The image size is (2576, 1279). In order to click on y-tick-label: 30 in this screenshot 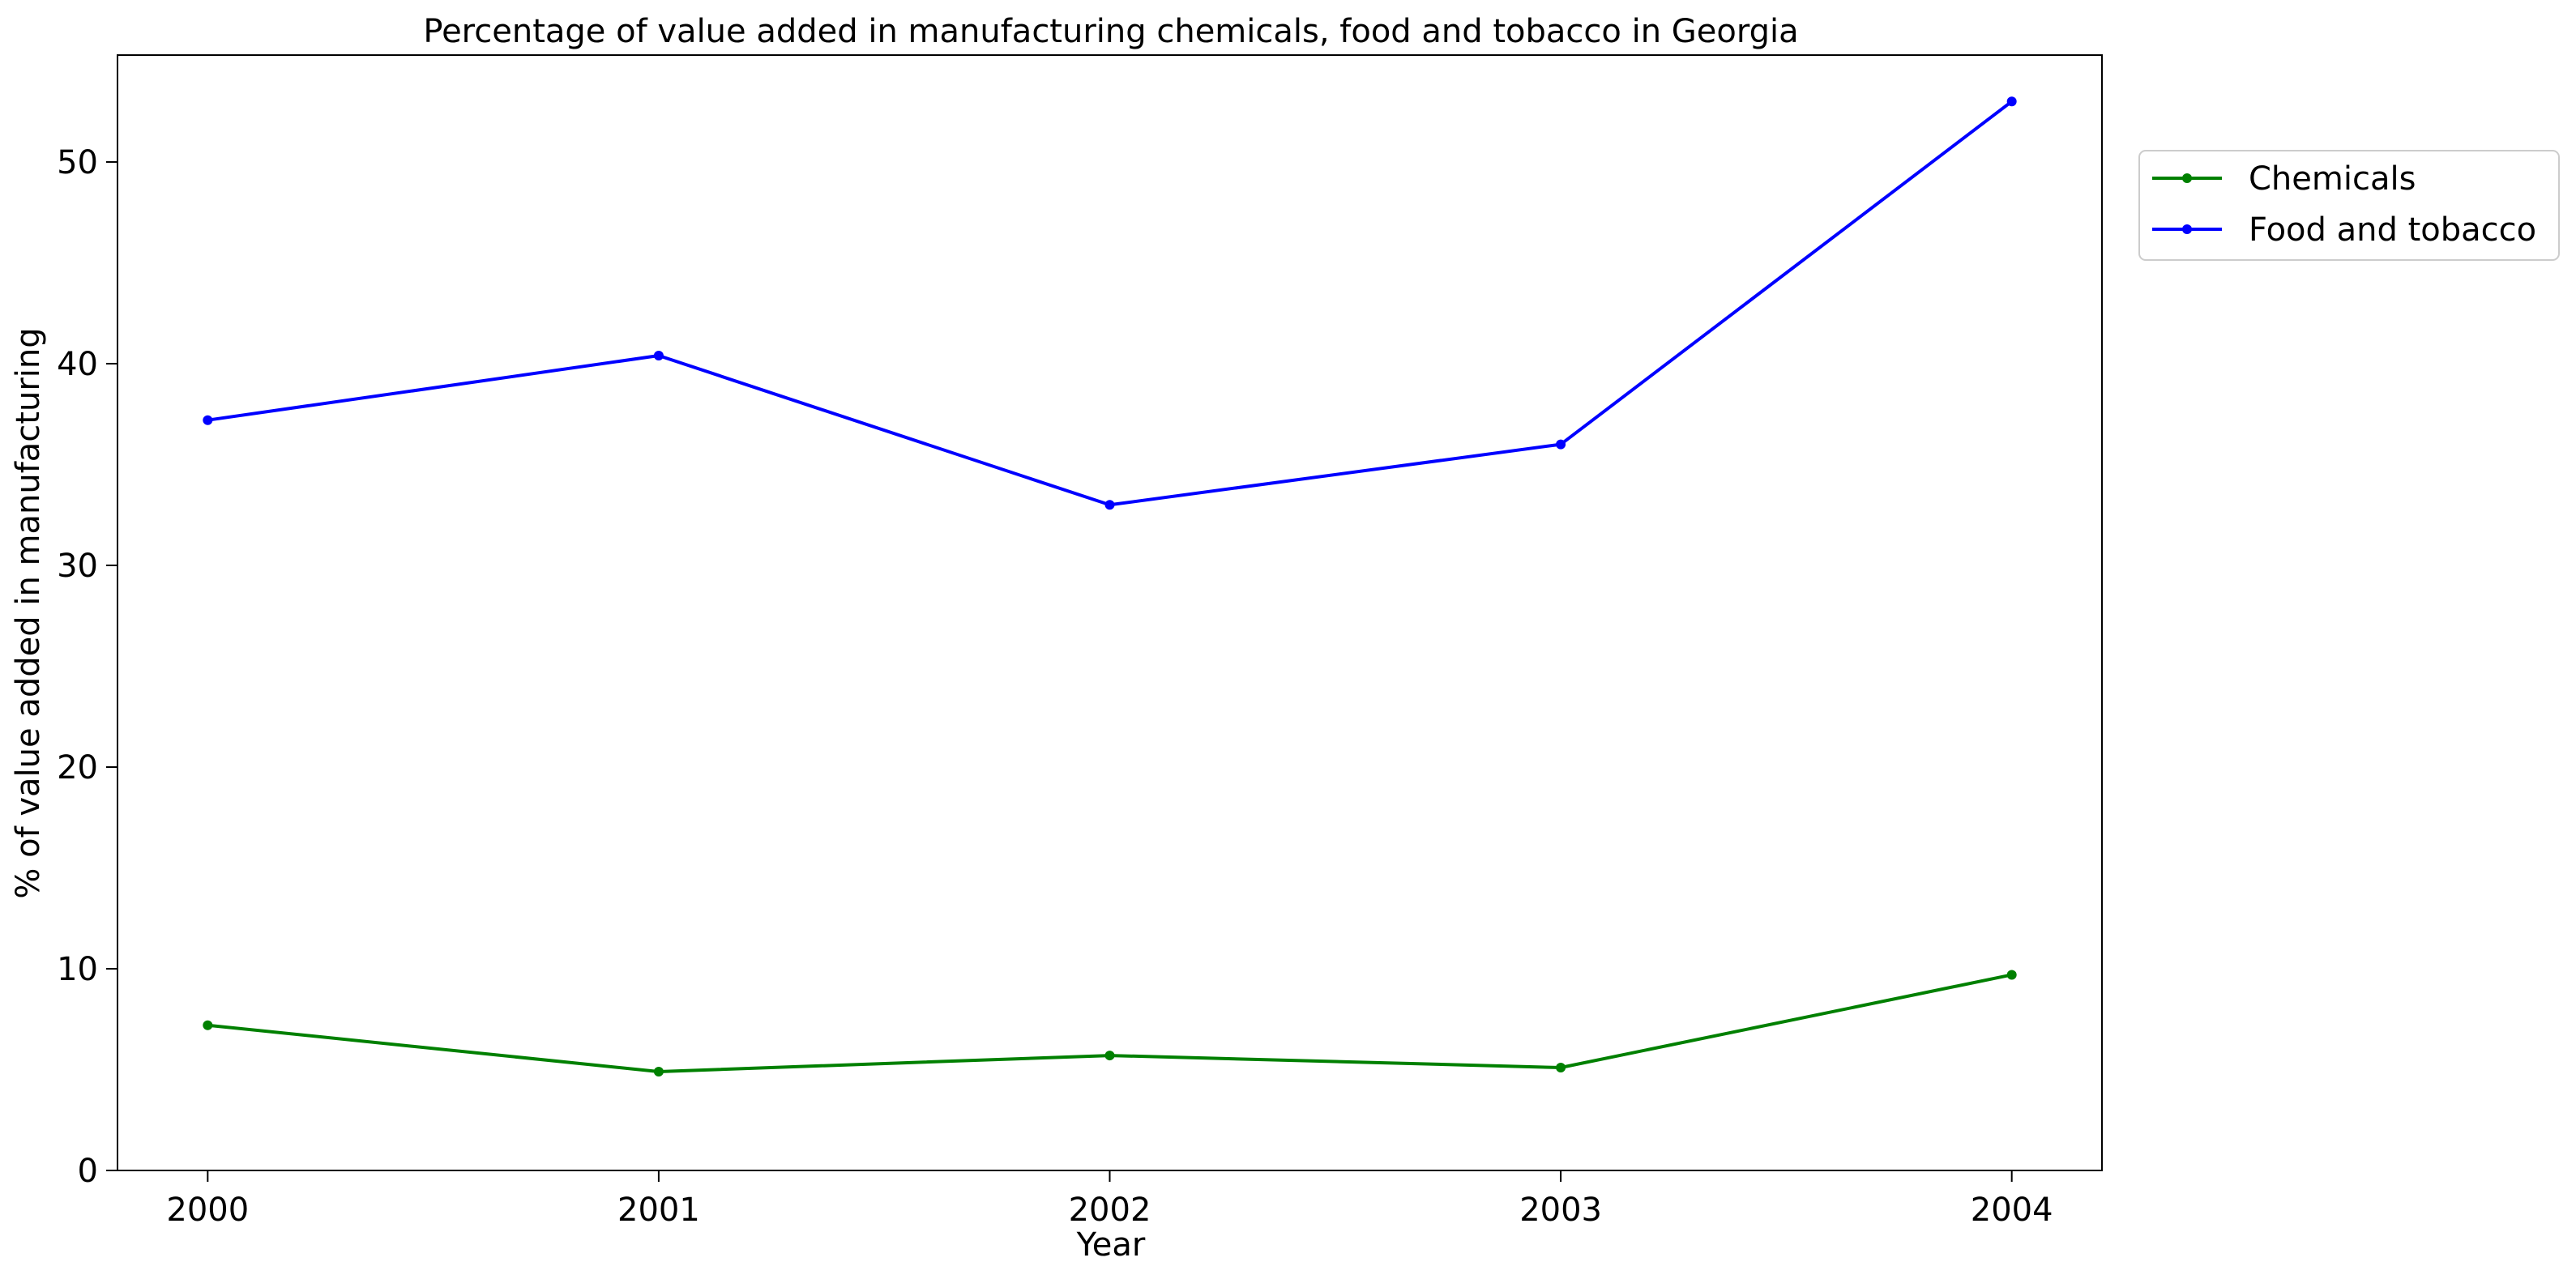, I will do `click(77, 566)`.